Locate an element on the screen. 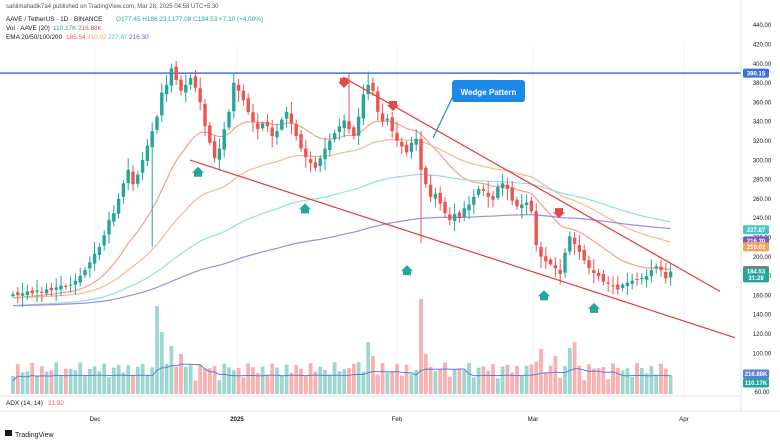 The width and height of the screenshot is (780, 443). y-tick-label: 140.00 is located at coordinates (762, 316).